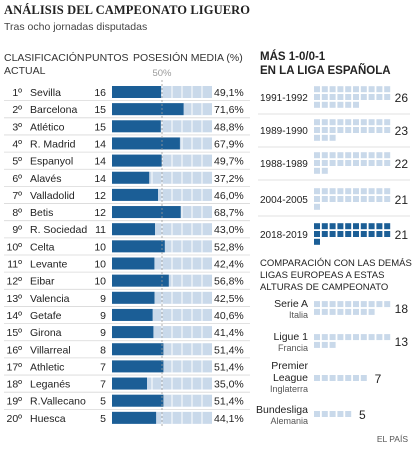  What do you see at coordinates (14, 333) in the screenshot?
I see `team-position: 15º` at bounding box center [14, 333].